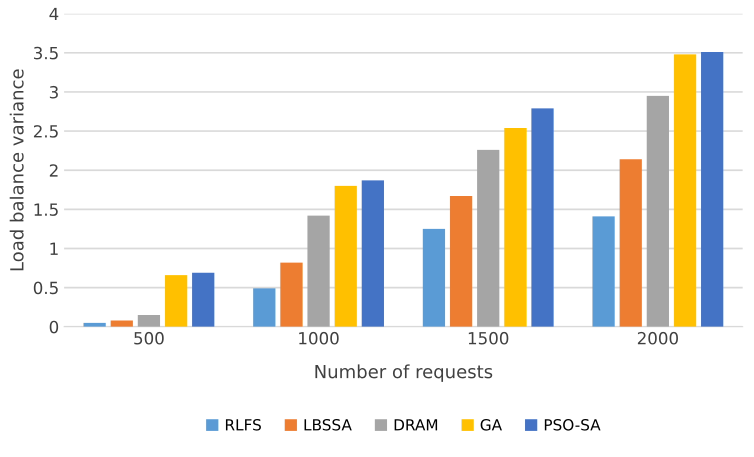 This screenshot has width=754, height=457. I want to click on x-tick-label: 1000, so click(319, 338).